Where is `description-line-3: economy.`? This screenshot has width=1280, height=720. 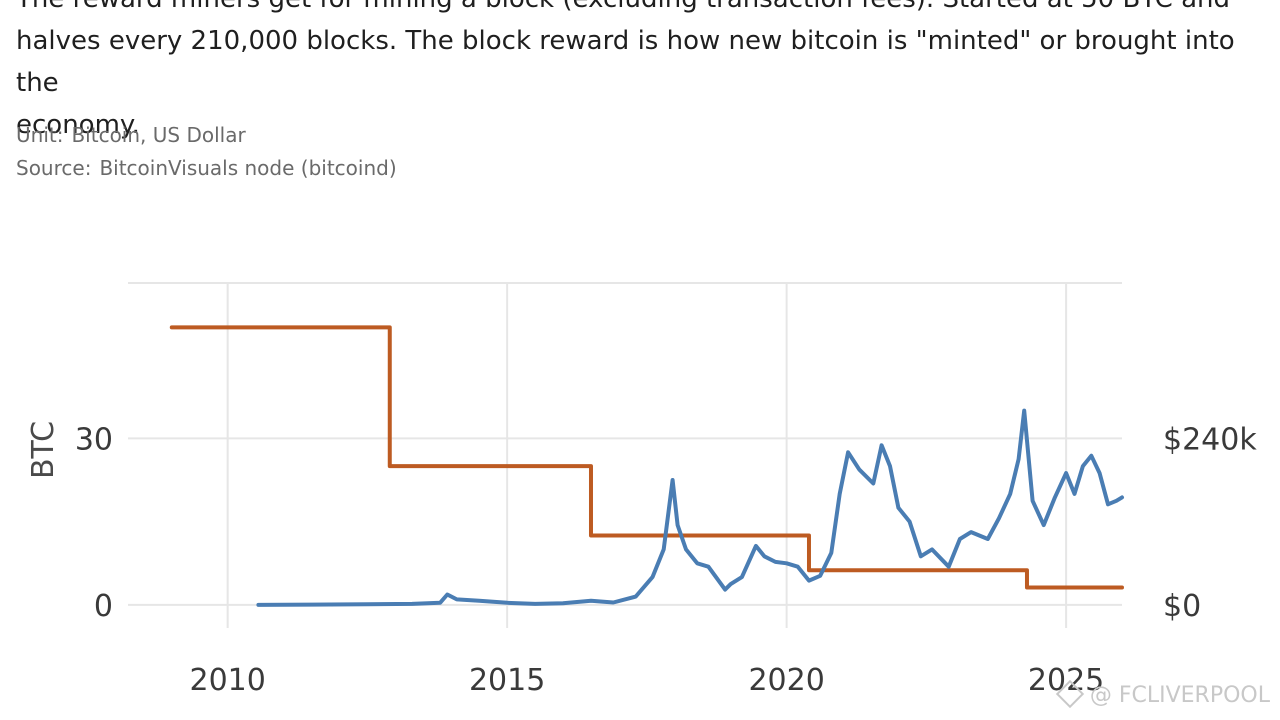
description-line-3: economy. is located at coordinates (78, 125).